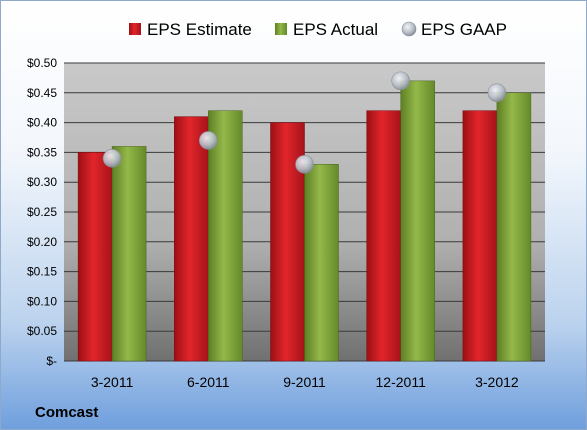 The height and width of the screenshot is (430, 587). I want to click on legend: EPS Estimate EPS Actual EPS GAAP, so click(318, 29).